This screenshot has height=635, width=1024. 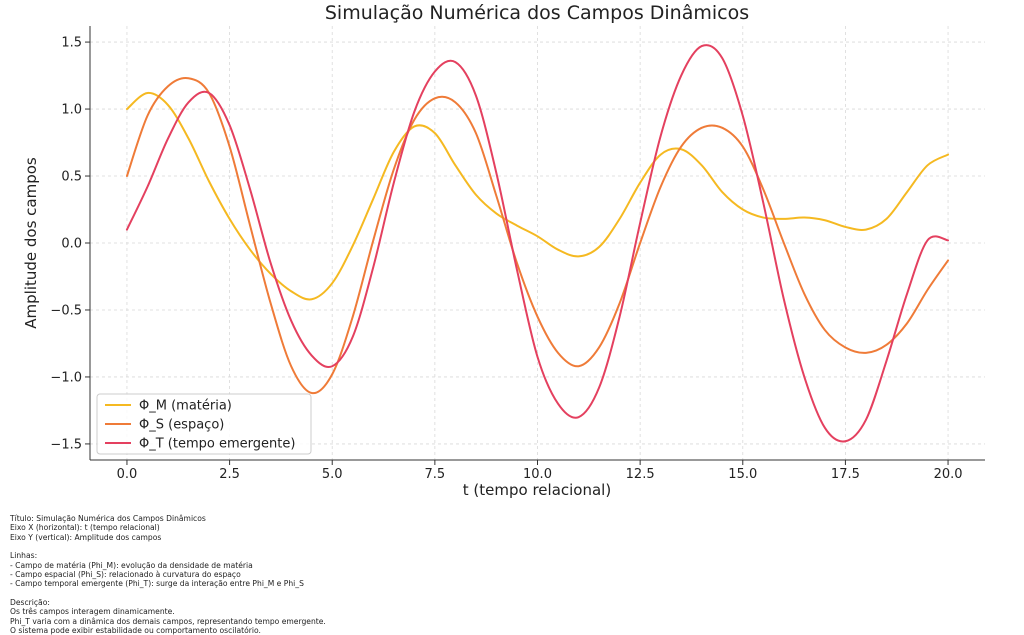 What do you see at coordinates (71, 177) in the screenshot?
I see `y-tick-label: 0.5` at bounding box center [71, 177].